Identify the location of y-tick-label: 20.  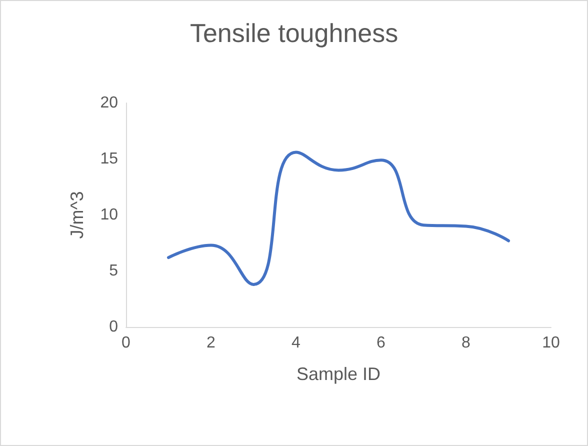
(109, 103).